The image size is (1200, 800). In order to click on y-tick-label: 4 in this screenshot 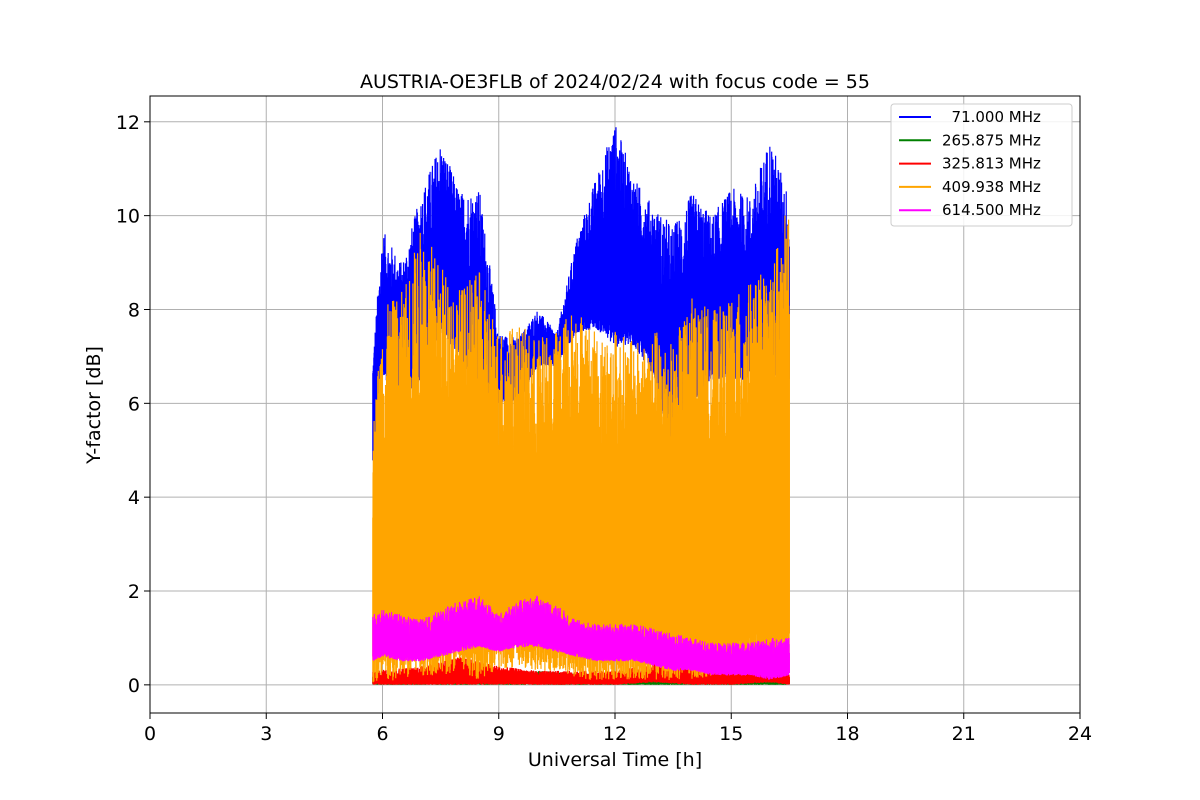, I will do `click(134, 498)`.